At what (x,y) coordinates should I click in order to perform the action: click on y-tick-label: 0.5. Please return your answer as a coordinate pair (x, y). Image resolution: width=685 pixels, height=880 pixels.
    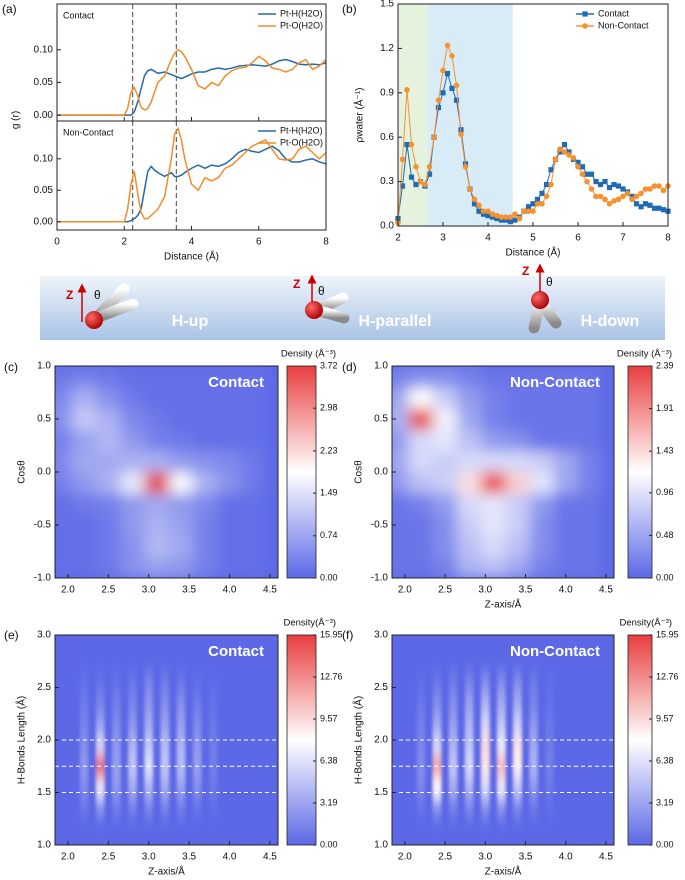
    Looking at the image, I should click on (44, 419).